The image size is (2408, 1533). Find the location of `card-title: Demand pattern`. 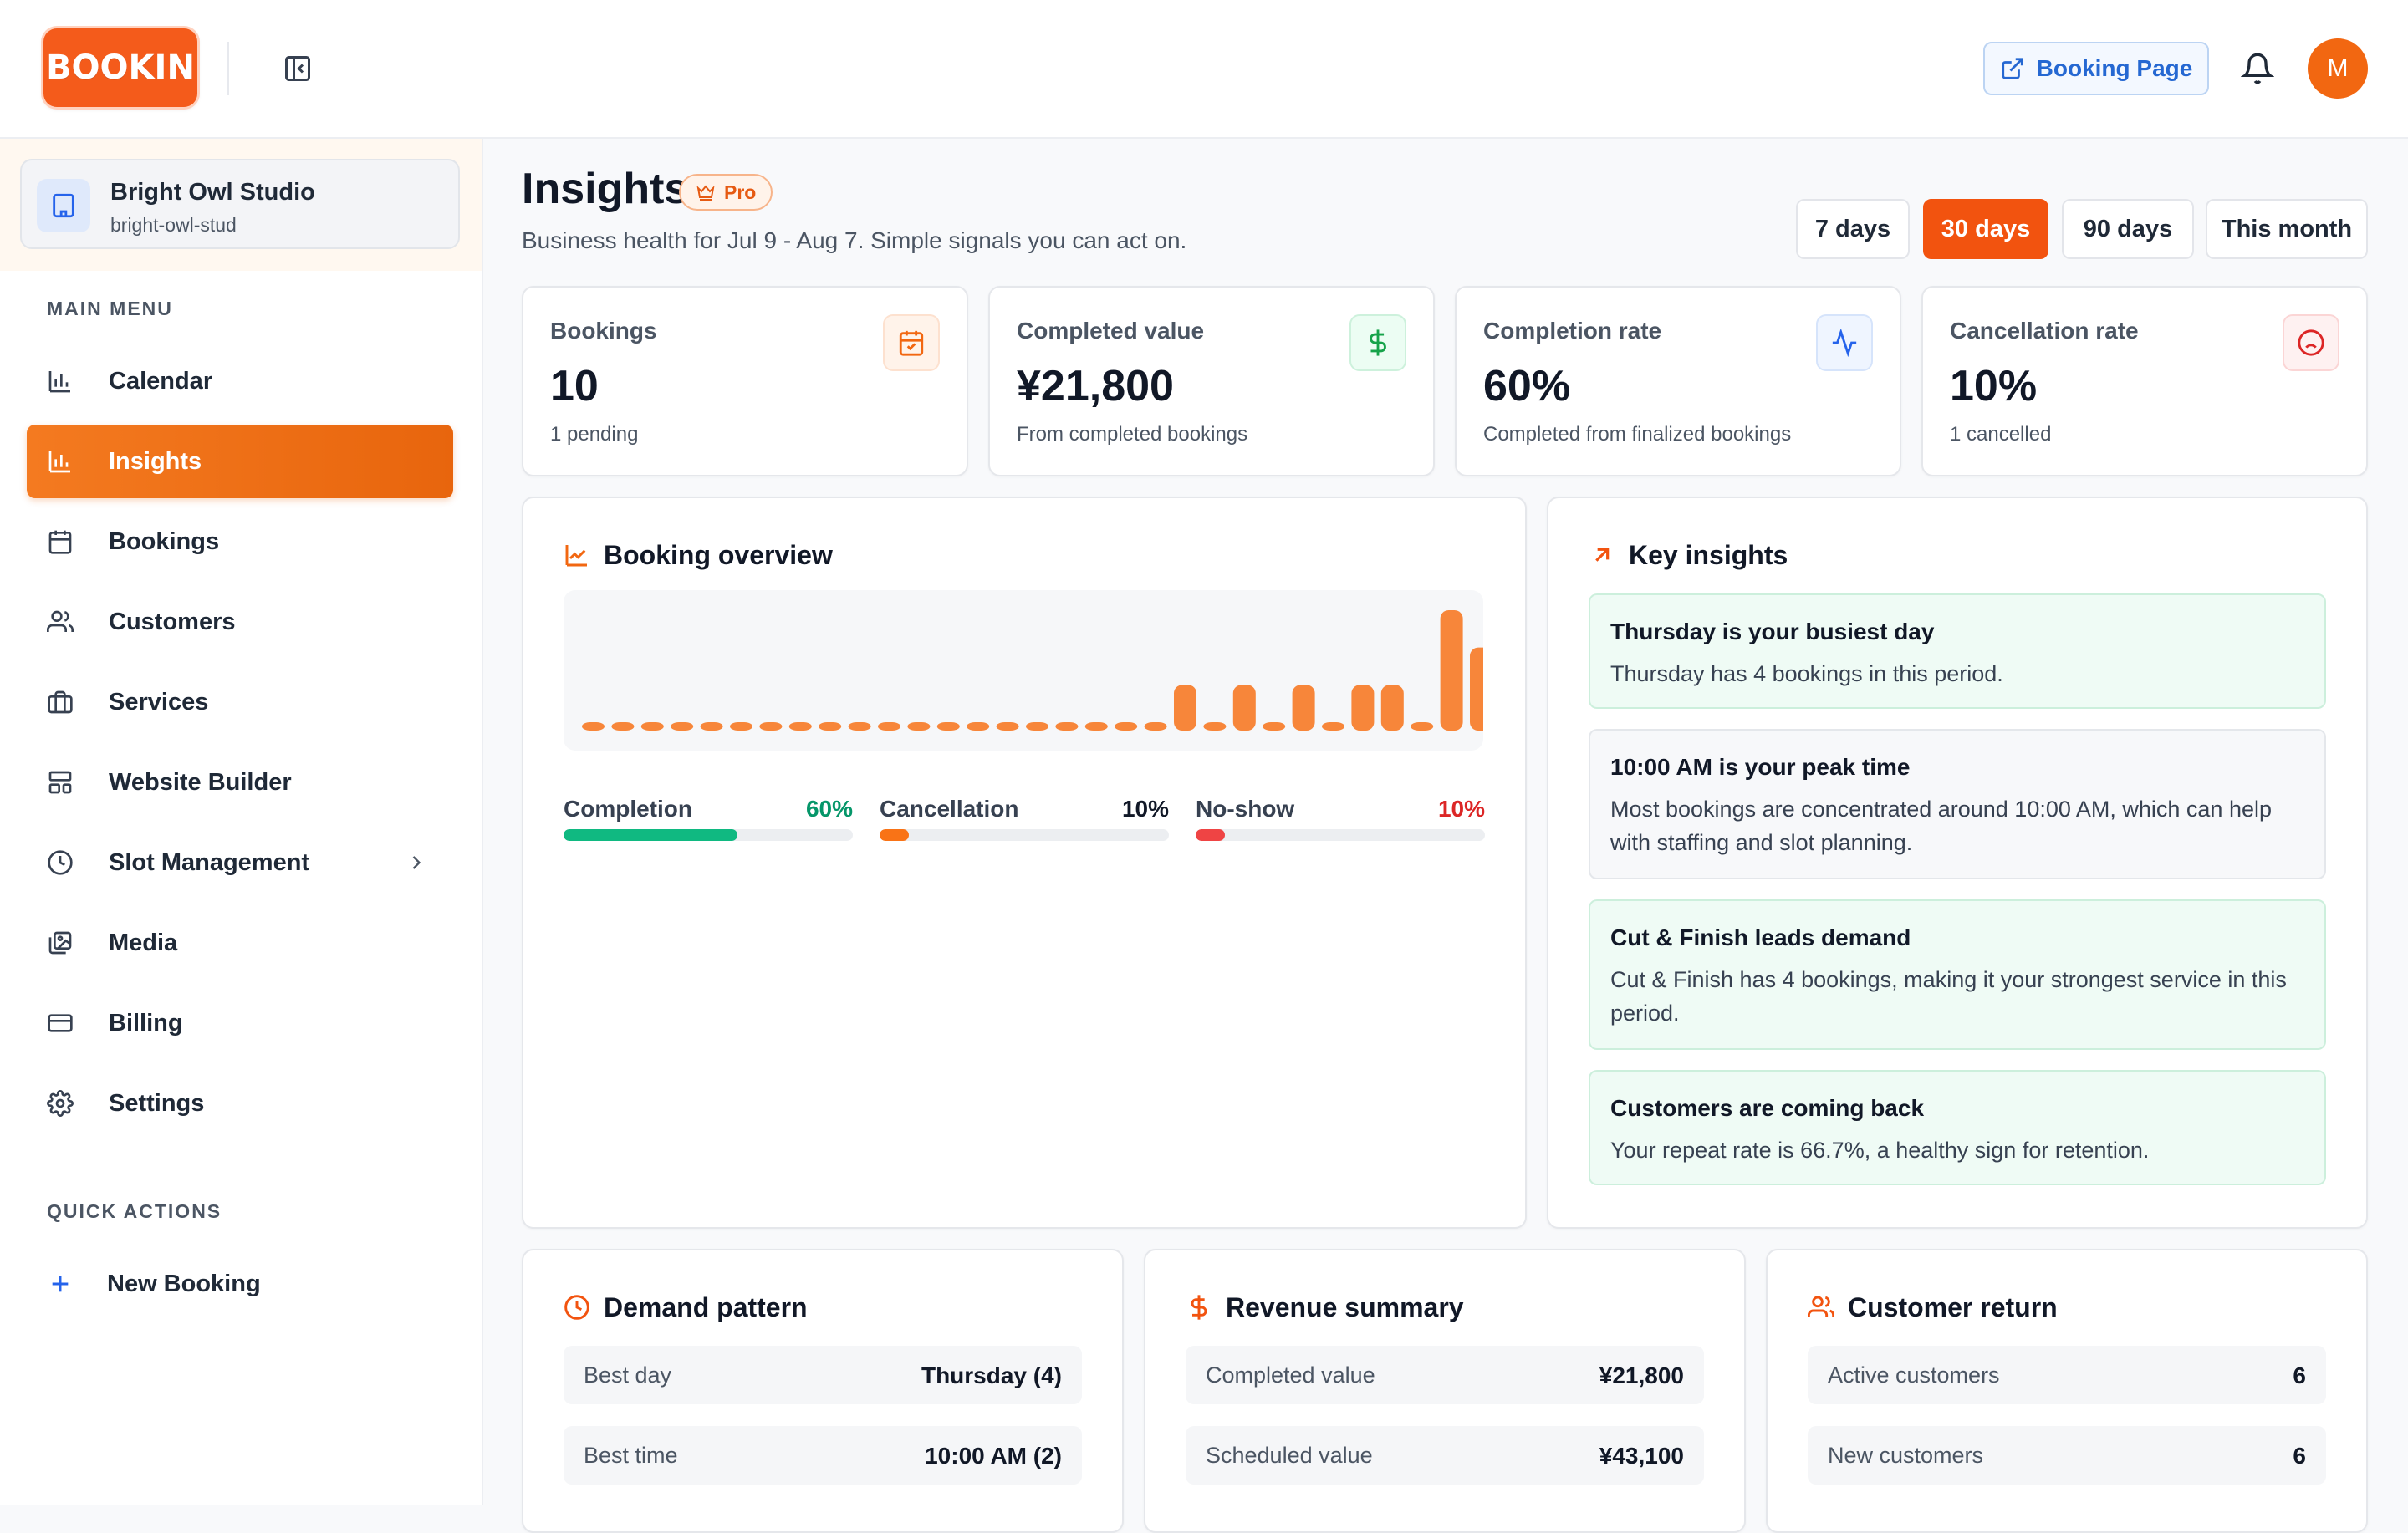

card-title: Demand pattern is located at coordinates (706, 1307).